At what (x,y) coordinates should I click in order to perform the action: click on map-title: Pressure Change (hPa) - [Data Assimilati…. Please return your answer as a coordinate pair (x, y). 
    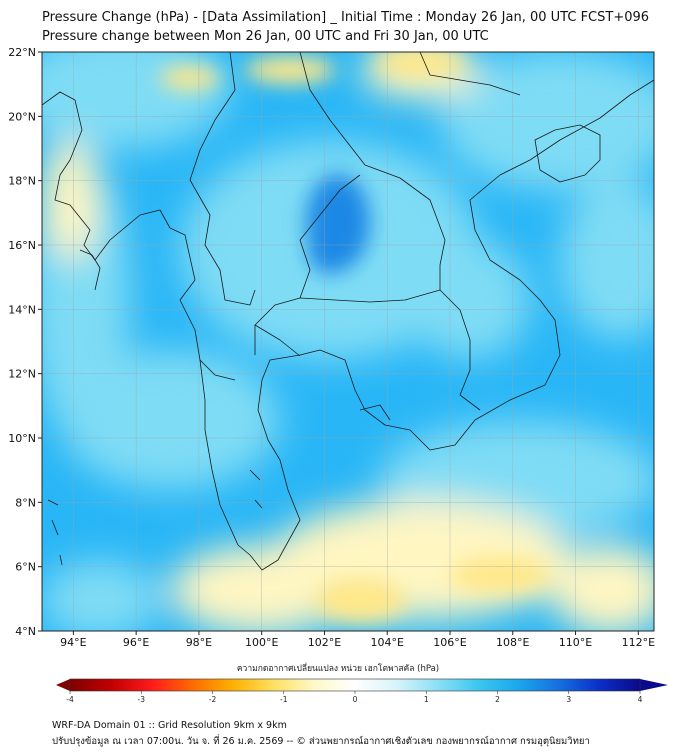
    Looking at the image, I should click on (346, 17).